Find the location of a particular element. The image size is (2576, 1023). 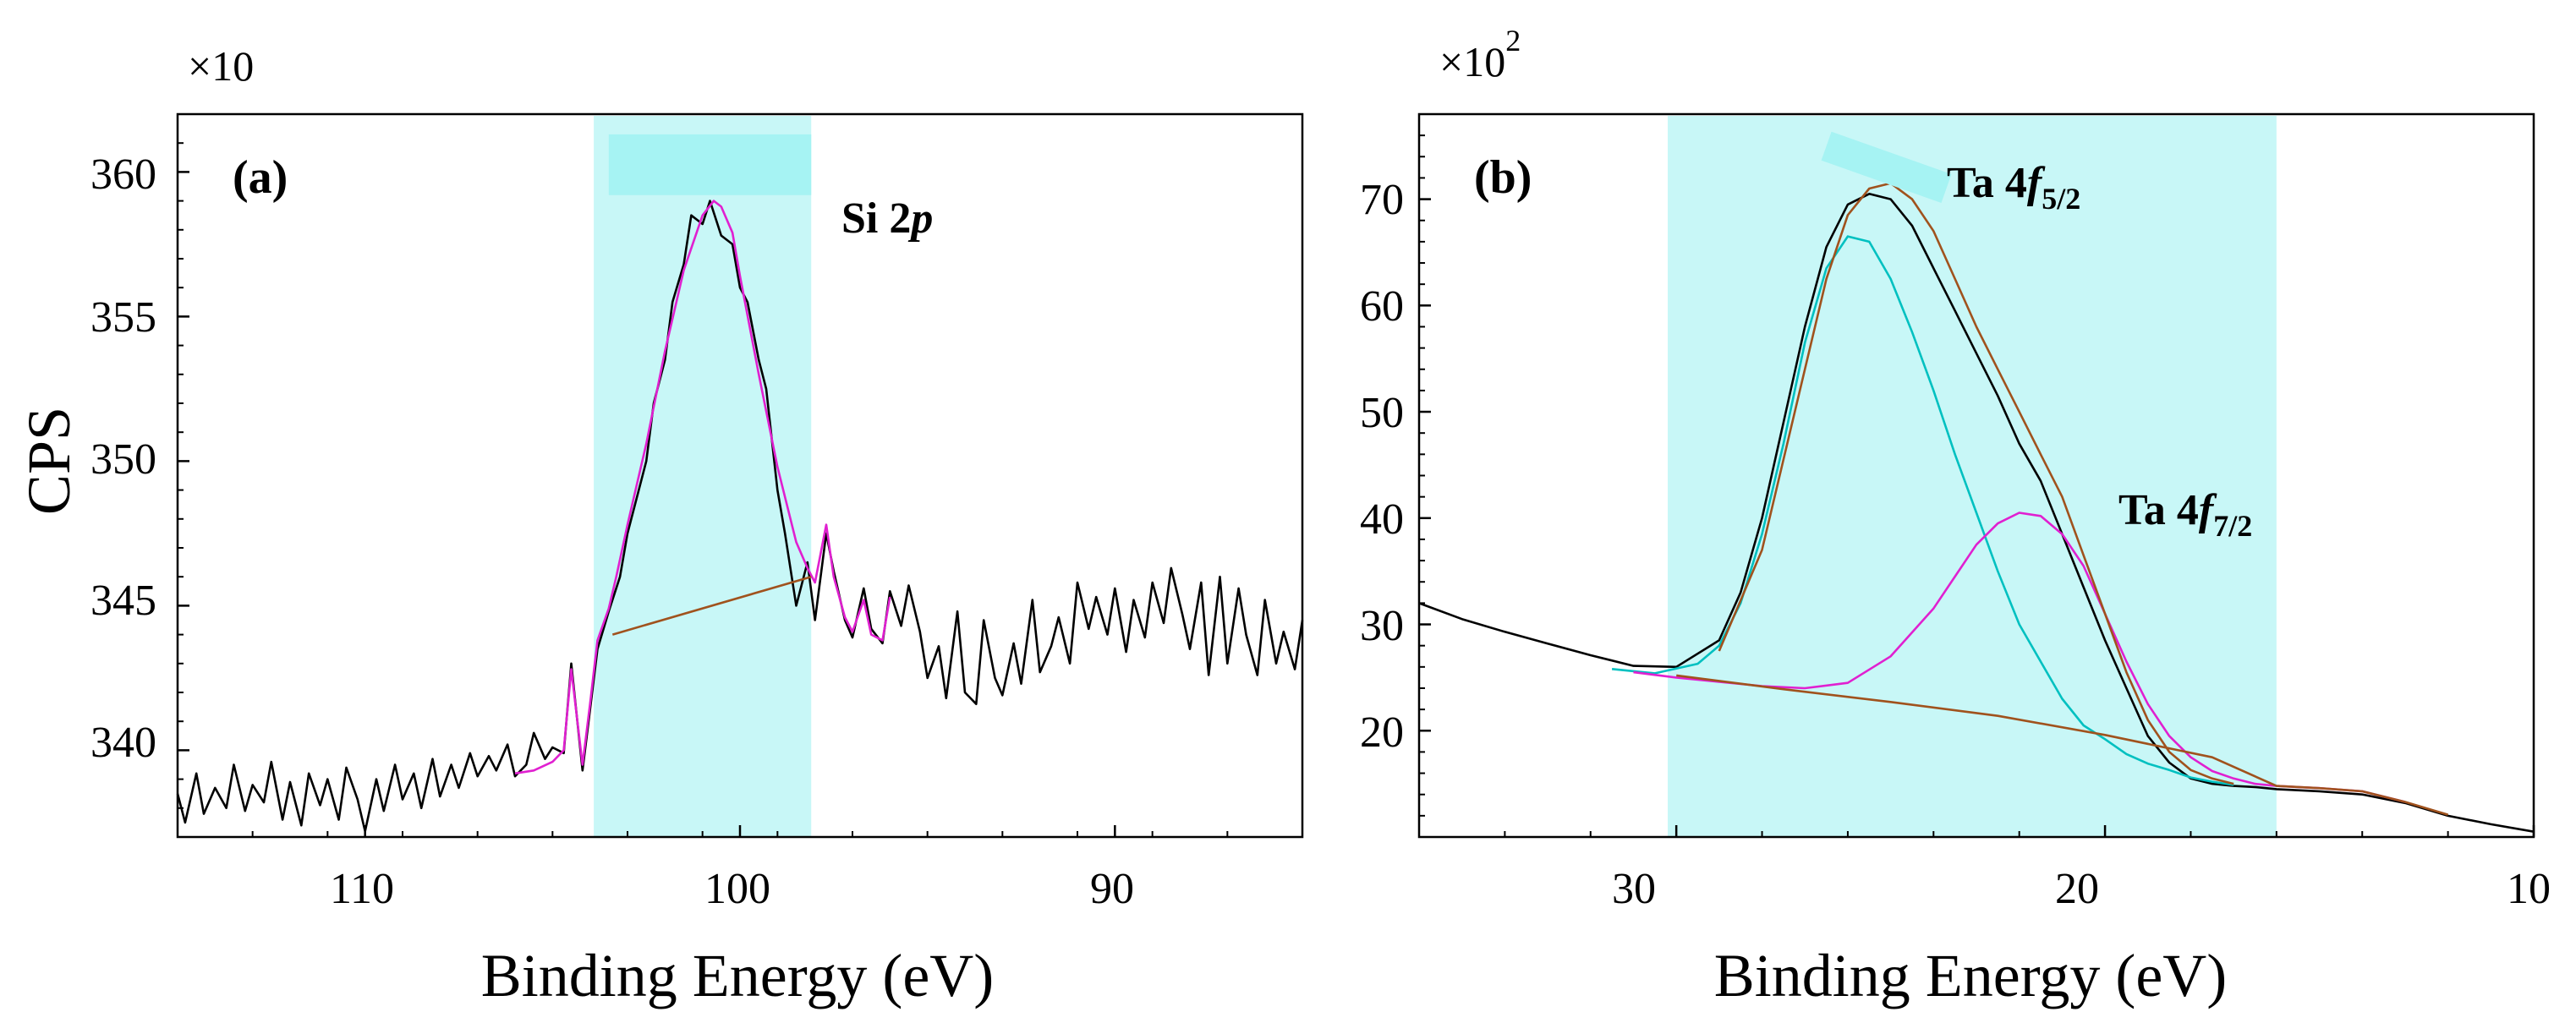

panel-b-x-tick-label: 10 is located at coordinates (2529, 889).